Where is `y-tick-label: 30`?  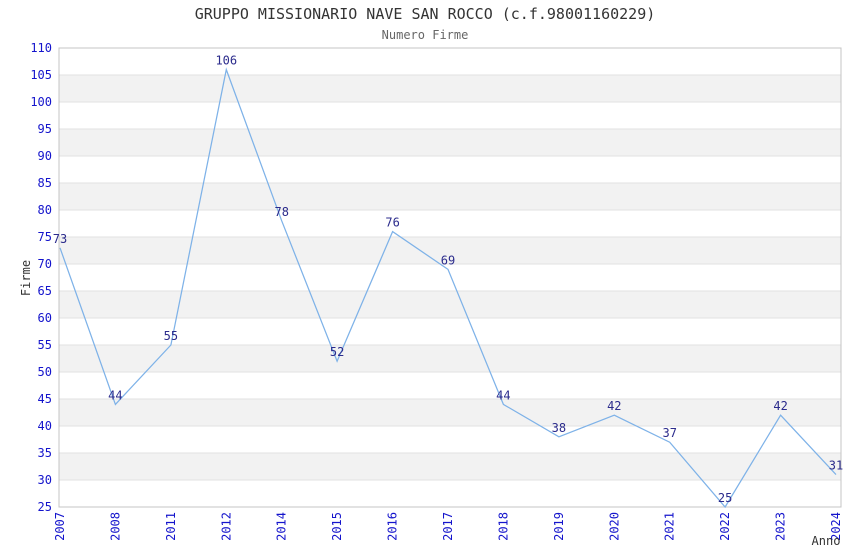
y-tick-label: 30 is located at coordinates (45, 480).